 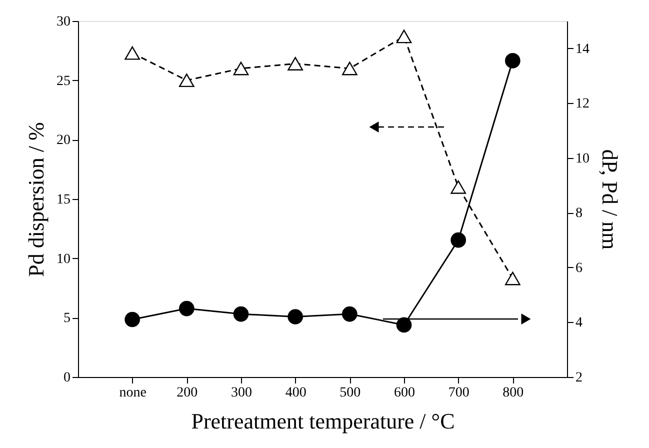 What do you see at coordinates (63, 22) in the screenshot?
I see `y-tick-label: 30` at bounding box center [63, 22].